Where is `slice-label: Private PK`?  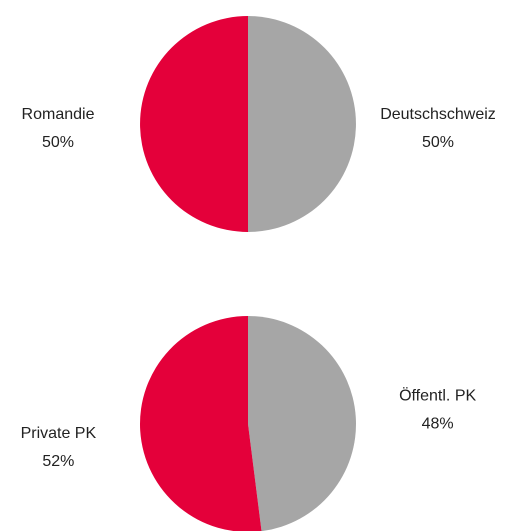 slice-label: Private PK is located at coordinates (59, 433).